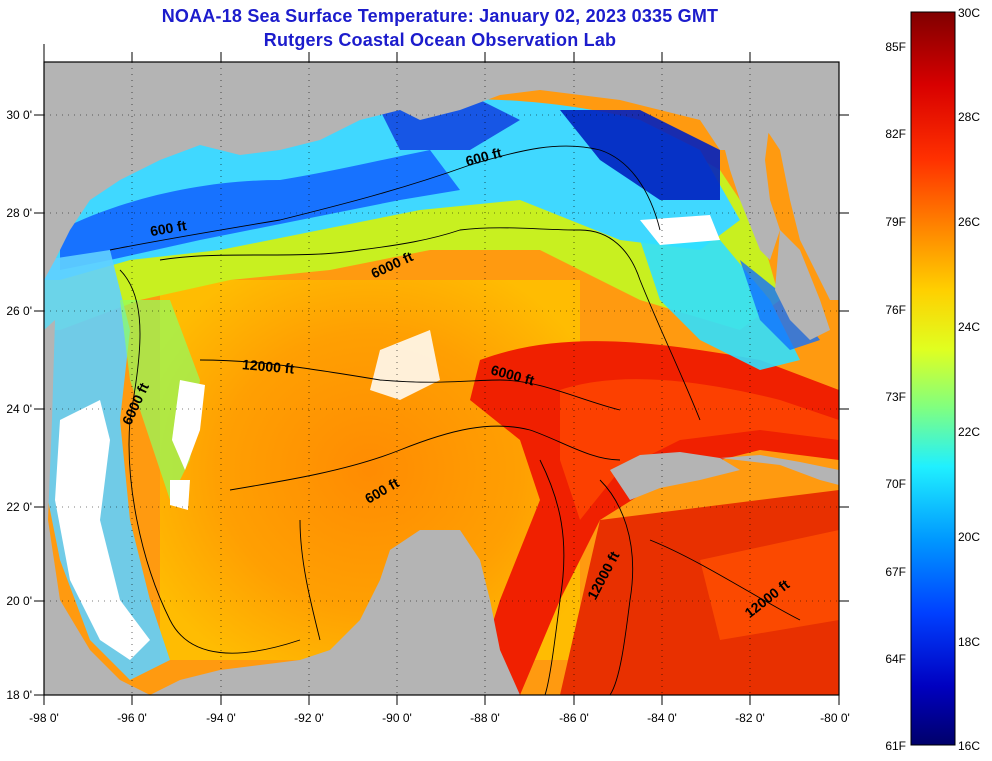  I want to click on colorbar-fahrenheit-label: 76F, so click(895, 310).